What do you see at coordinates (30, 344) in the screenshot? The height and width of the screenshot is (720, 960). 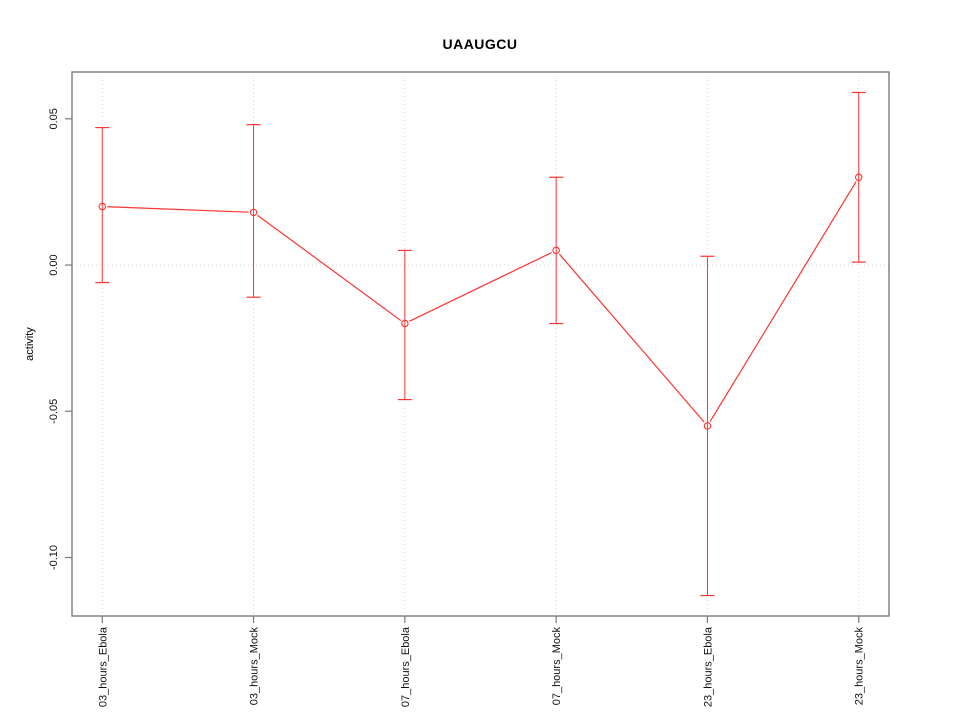 I see `y-axis-label: activity` at bounding box center [30, 344].